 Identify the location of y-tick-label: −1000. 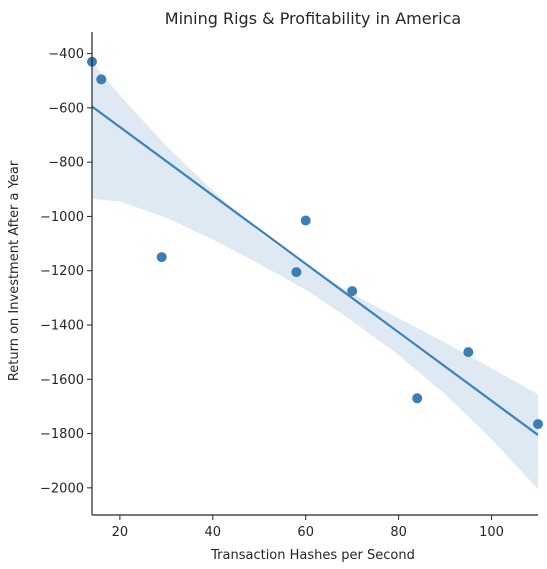
(62, 217).